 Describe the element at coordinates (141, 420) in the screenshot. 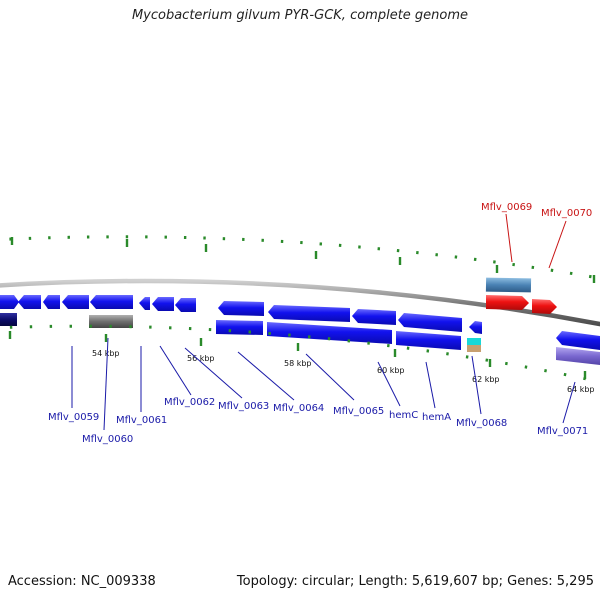

I see `gene-label: Mflv_0061` at that location.